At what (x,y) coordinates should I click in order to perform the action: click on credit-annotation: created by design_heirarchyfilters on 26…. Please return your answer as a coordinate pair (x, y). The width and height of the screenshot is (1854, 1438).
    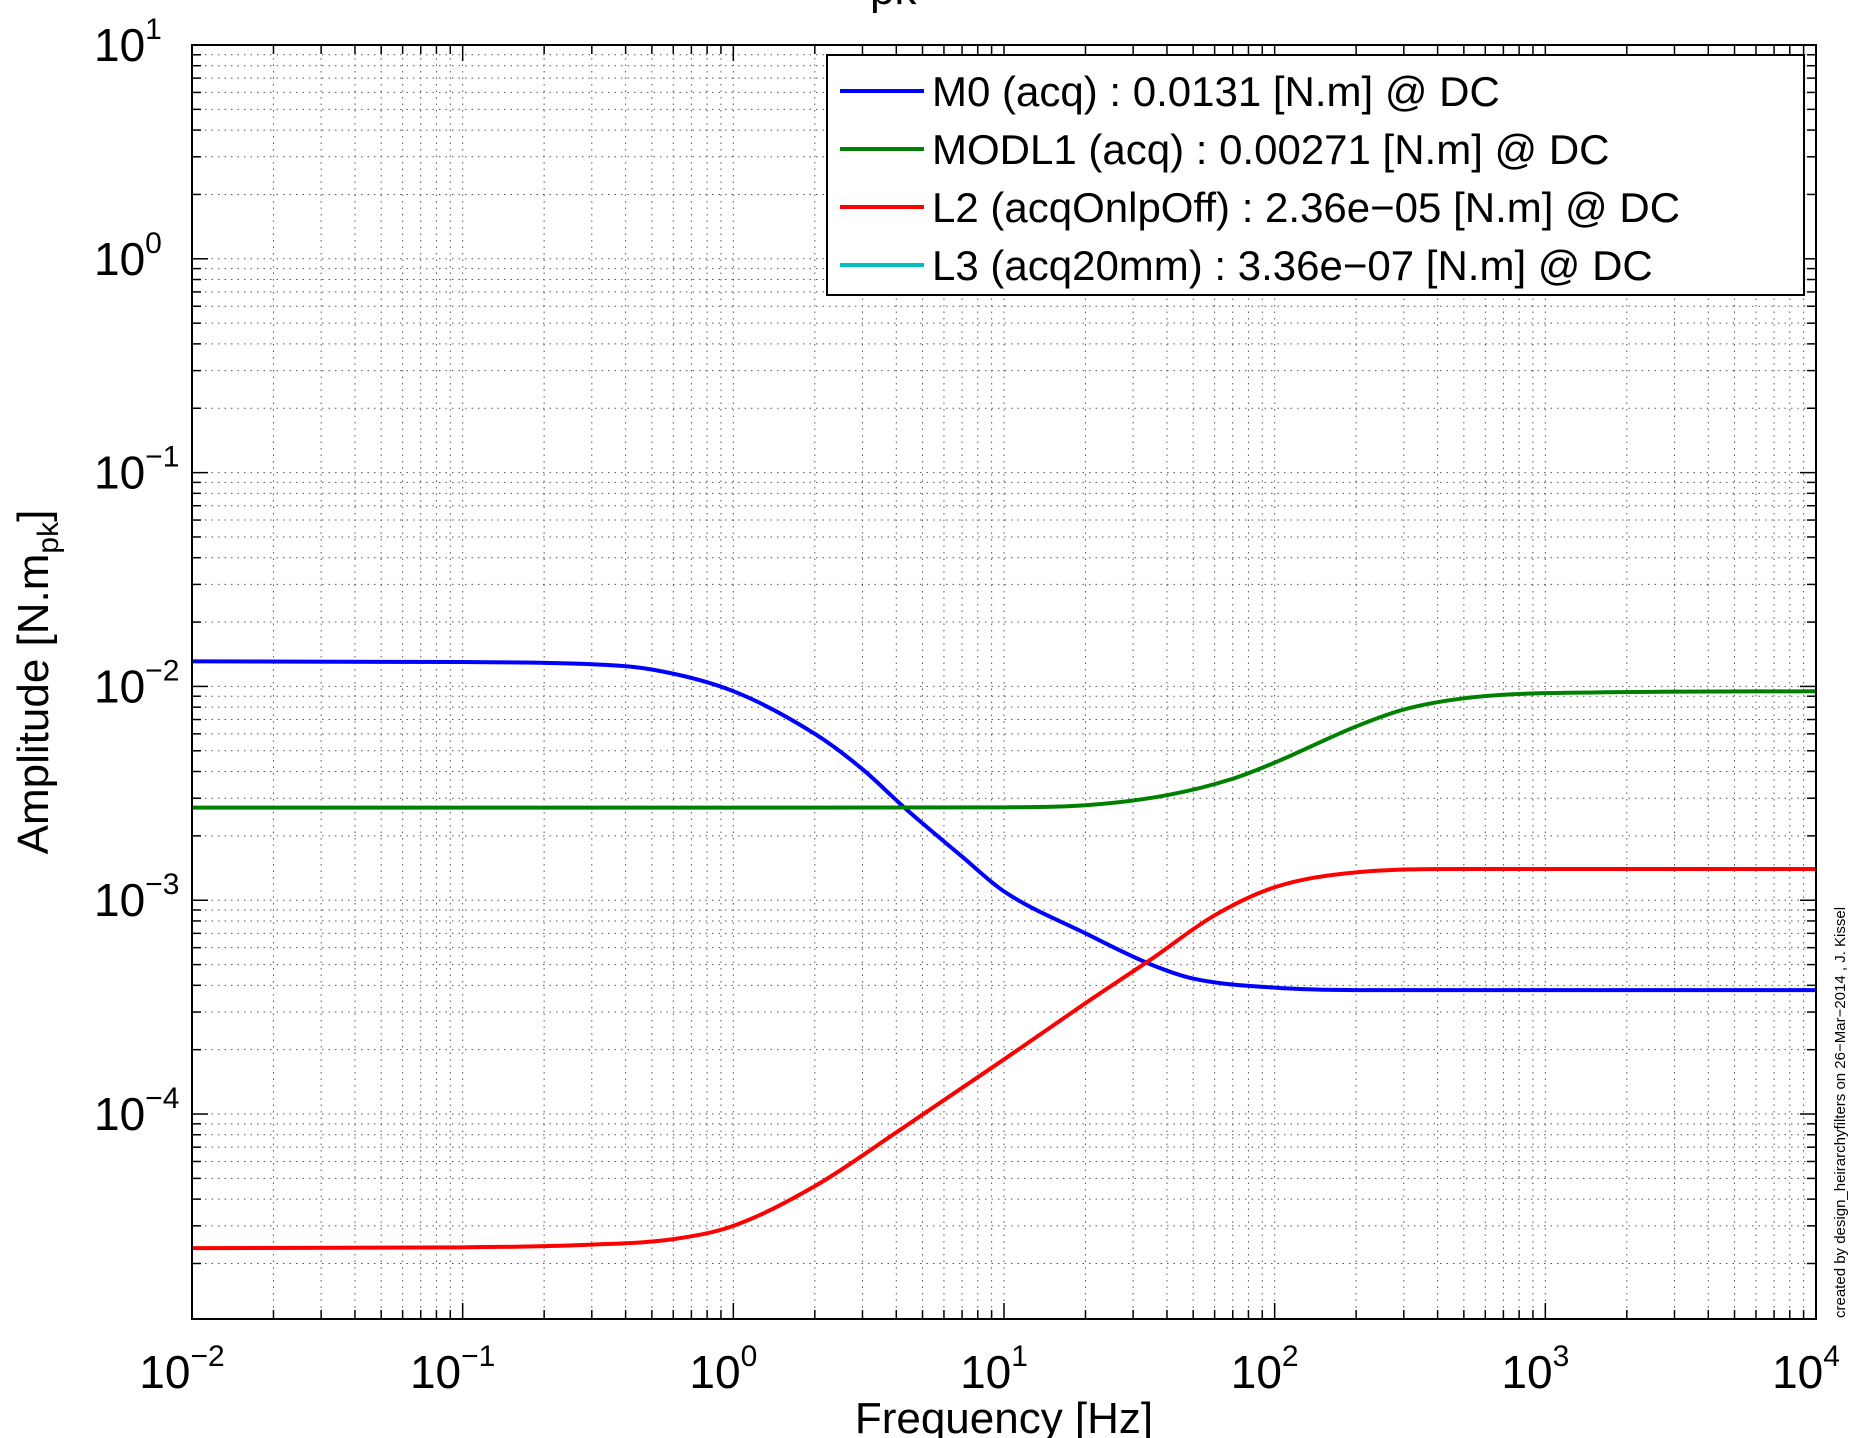
    Looking at the image, I should click on (1840, 1112).